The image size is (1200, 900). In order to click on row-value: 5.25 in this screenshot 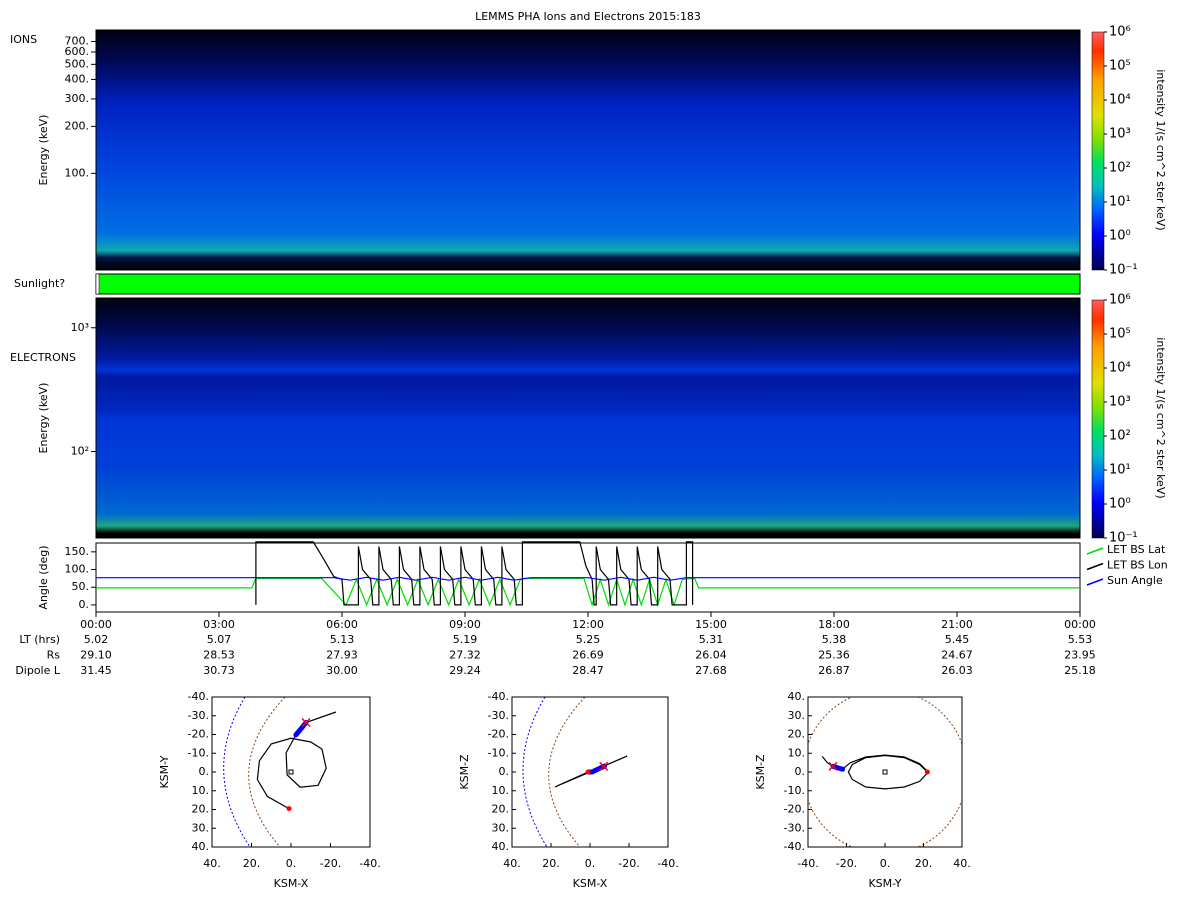, I will do `click(588, 639)`.